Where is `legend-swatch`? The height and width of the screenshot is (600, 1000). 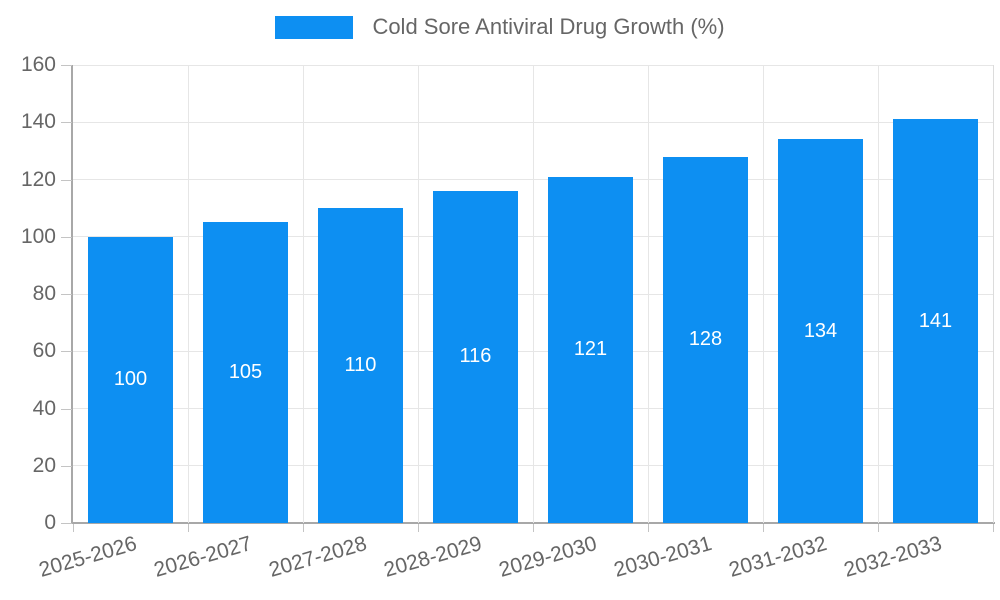
legend-swatch is located at coordinates (314, 27).